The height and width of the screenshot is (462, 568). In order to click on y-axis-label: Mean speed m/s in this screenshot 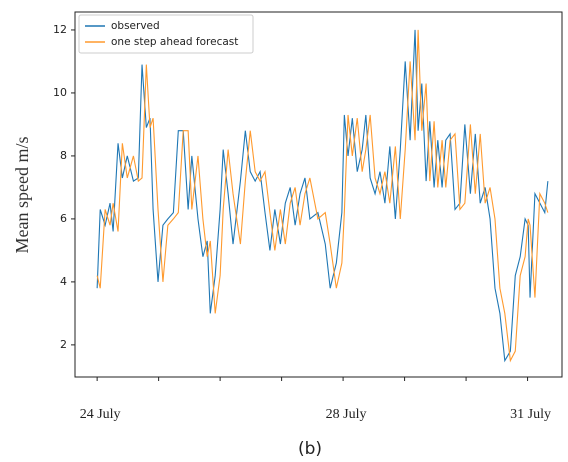, I will do `click(22, 195)`.